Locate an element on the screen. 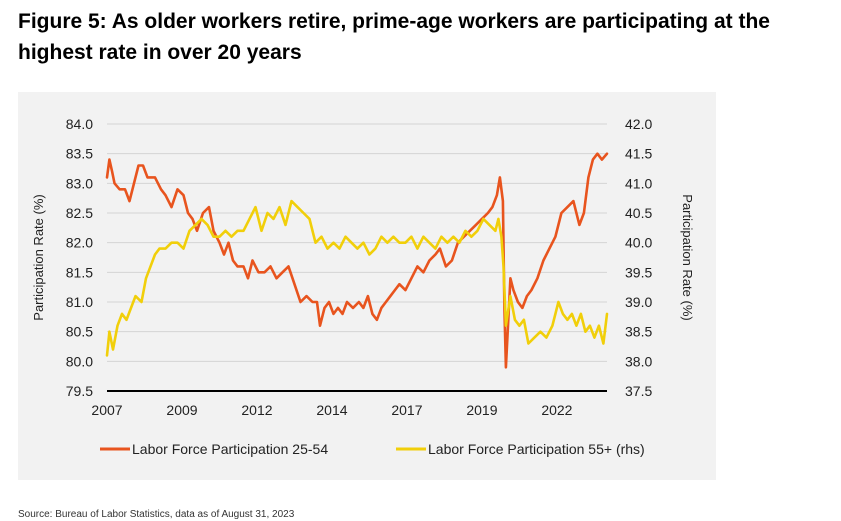 The image size is (841, 521). y-tick-label-right: 37.5 is located at coordinates (638, 391).